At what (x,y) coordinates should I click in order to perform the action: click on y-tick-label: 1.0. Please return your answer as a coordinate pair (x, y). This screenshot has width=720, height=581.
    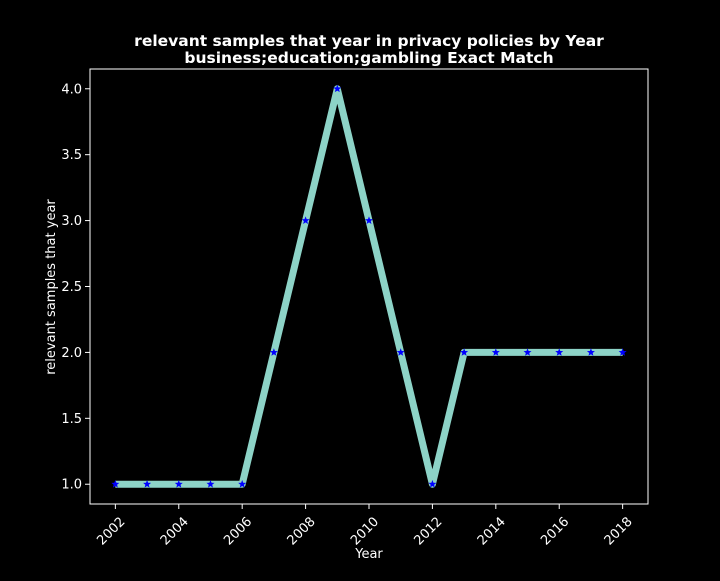
    Looking at the image, I should click on (71, 485).